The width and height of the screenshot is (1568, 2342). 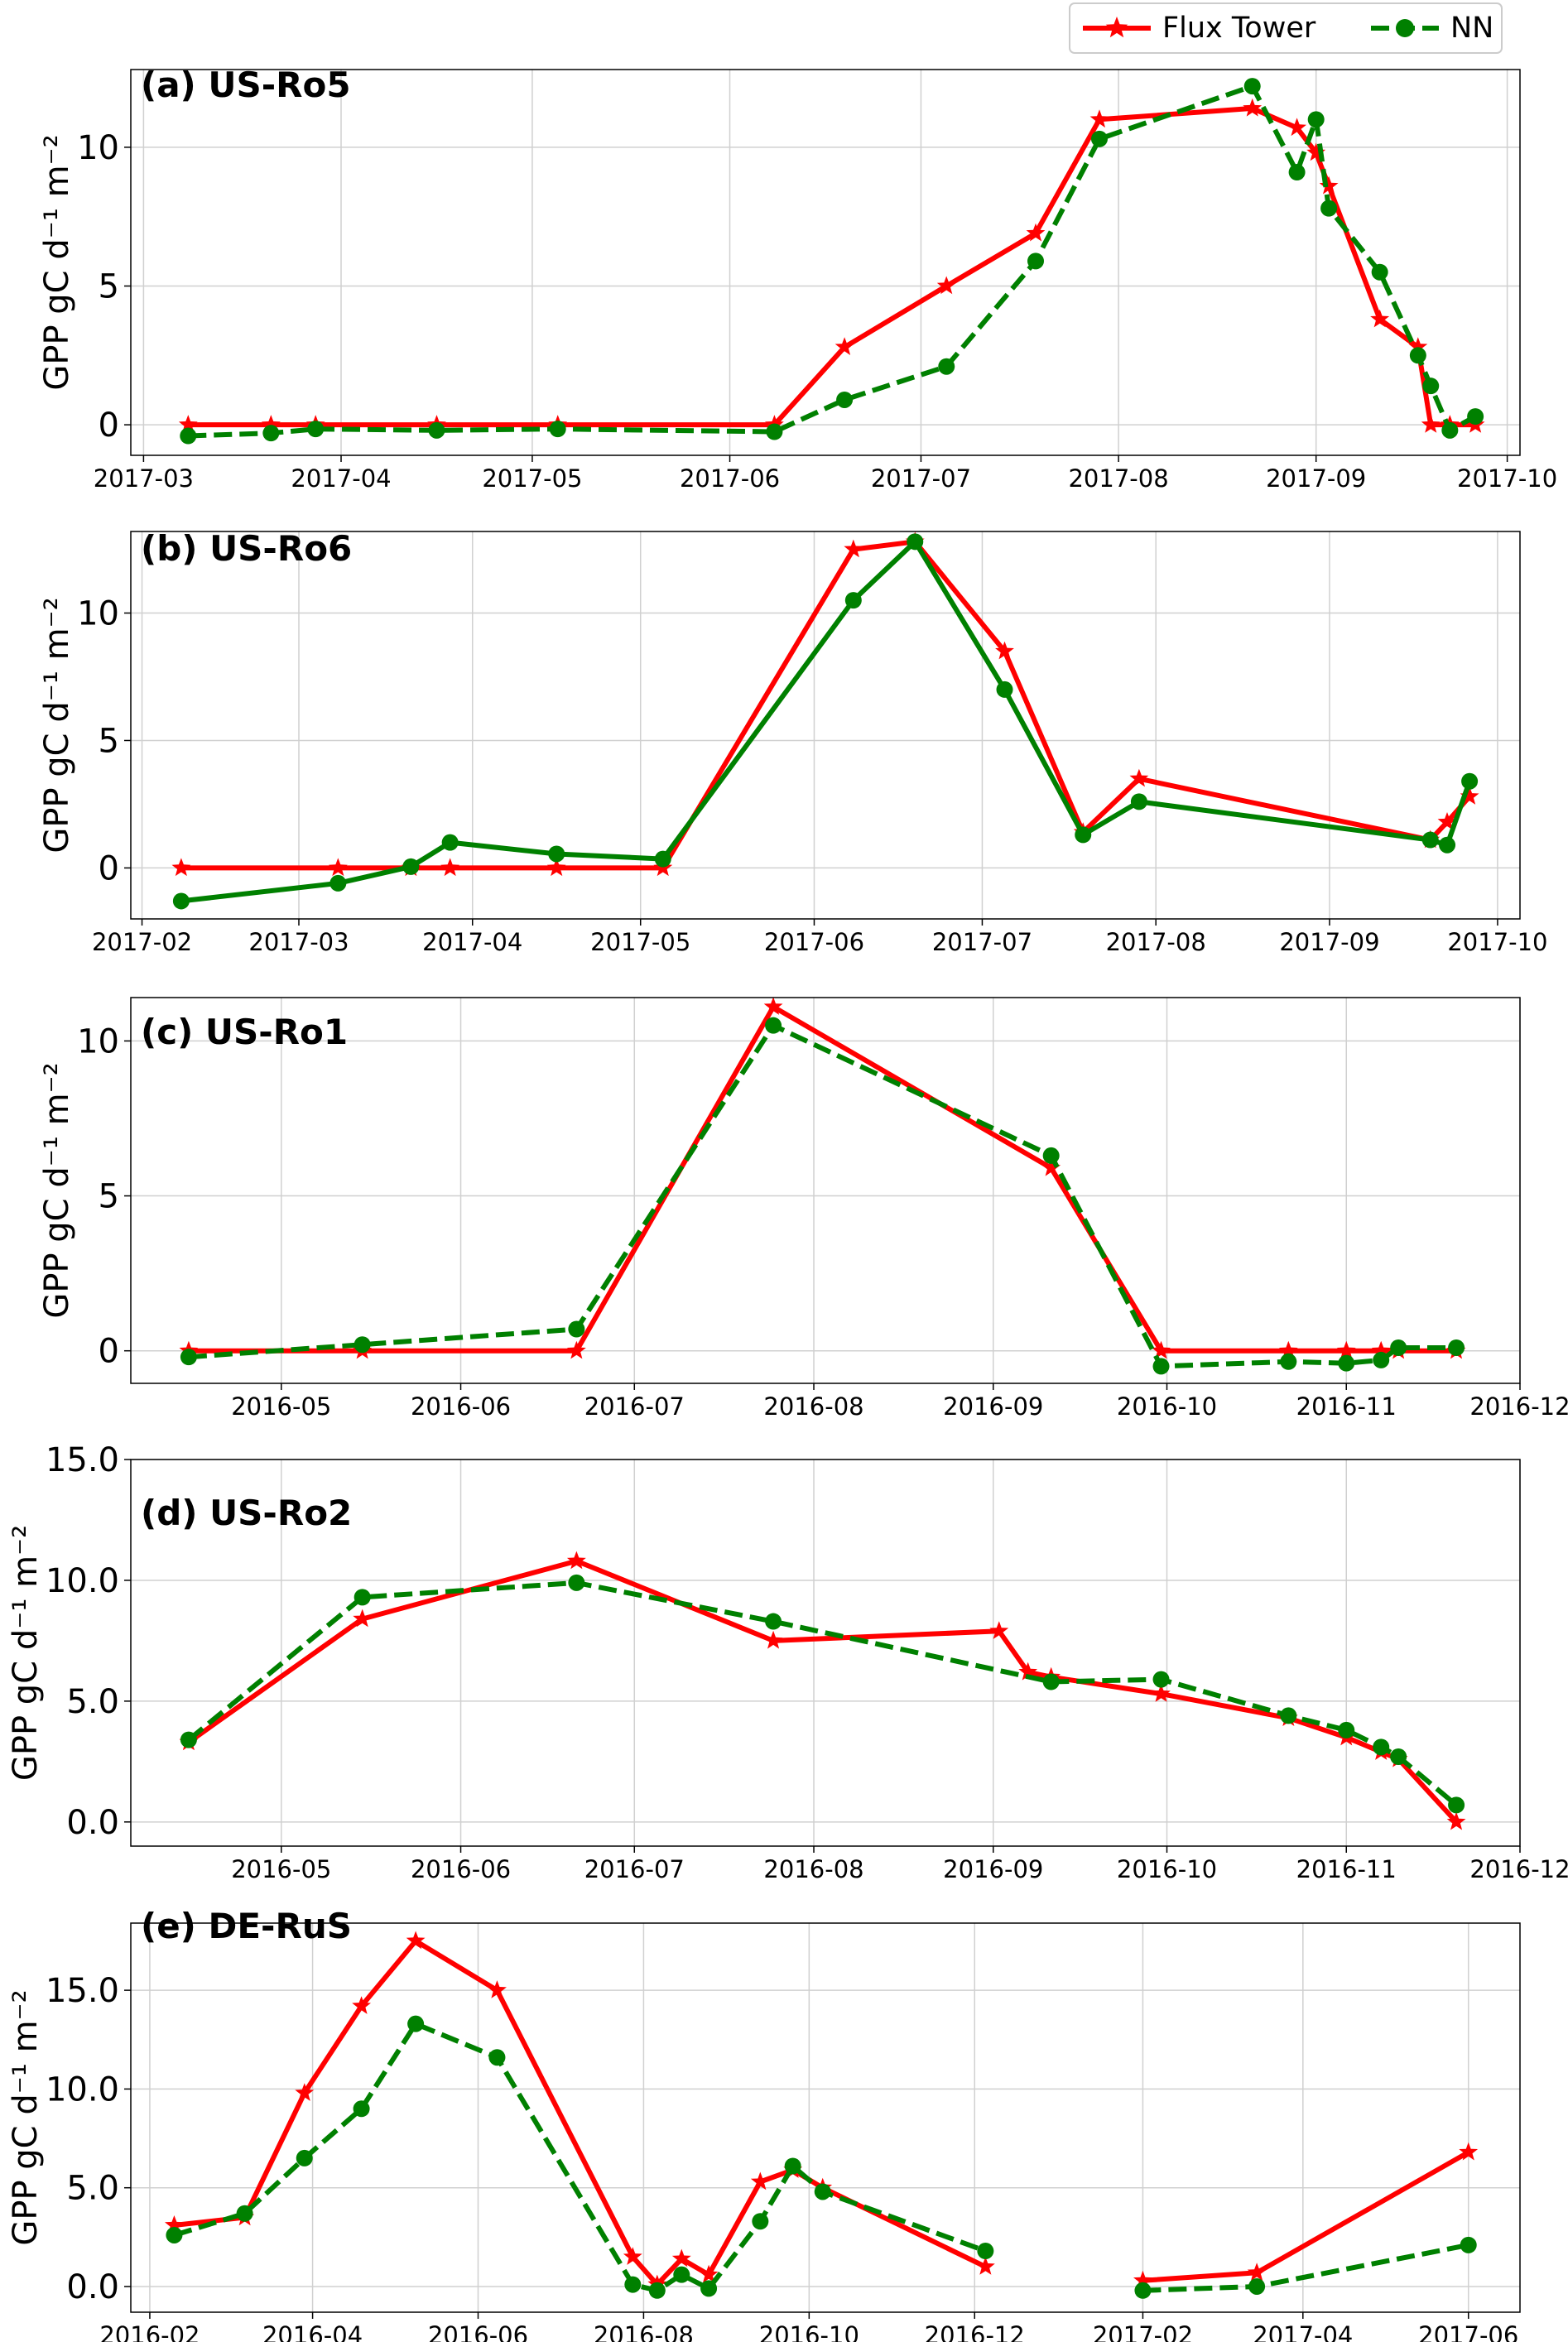 What do you see at coordinates (1239, 28) in the screenshot?
I see `legend-flux-tower-label: Flux Tower` at bounding box center [1239, 28].